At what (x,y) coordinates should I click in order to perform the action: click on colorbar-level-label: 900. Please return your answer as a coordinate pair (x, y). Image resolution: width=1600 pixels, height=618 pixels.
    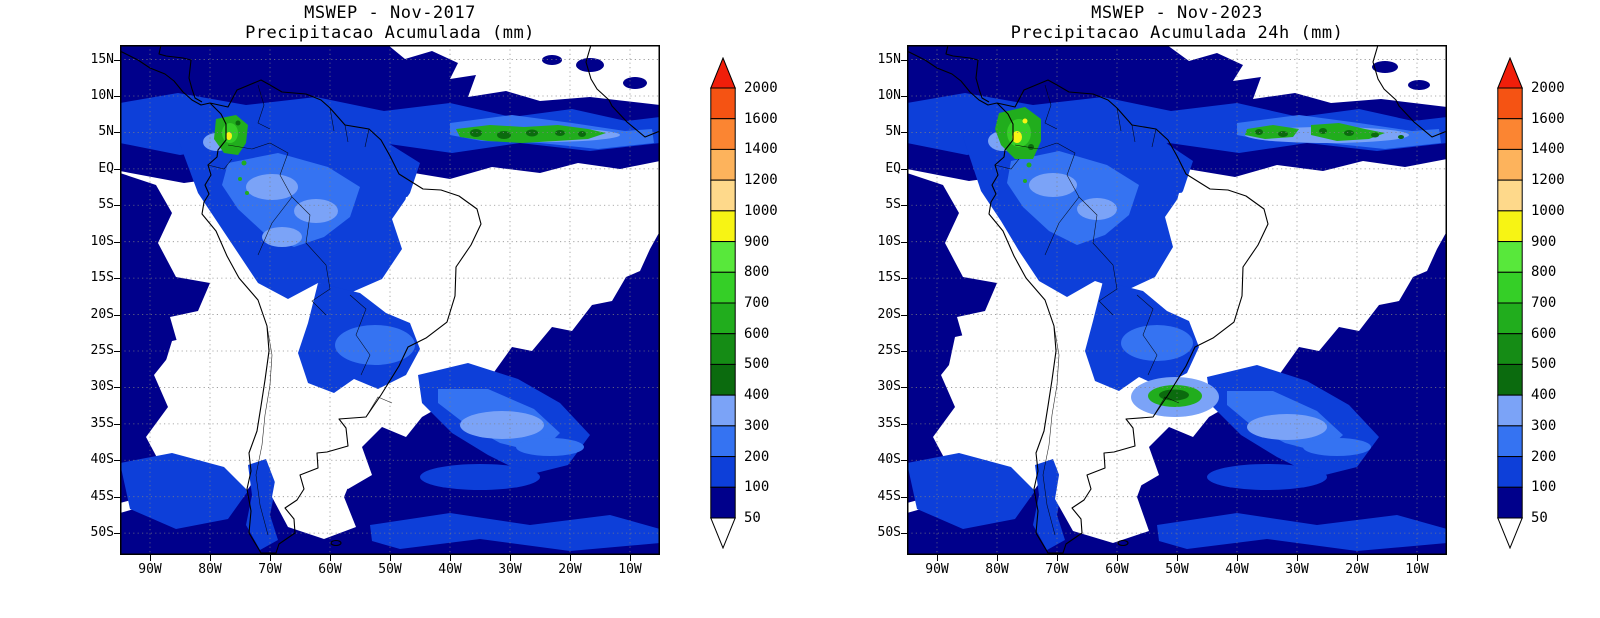
    Looking at the image, I should click on (1544, 241).